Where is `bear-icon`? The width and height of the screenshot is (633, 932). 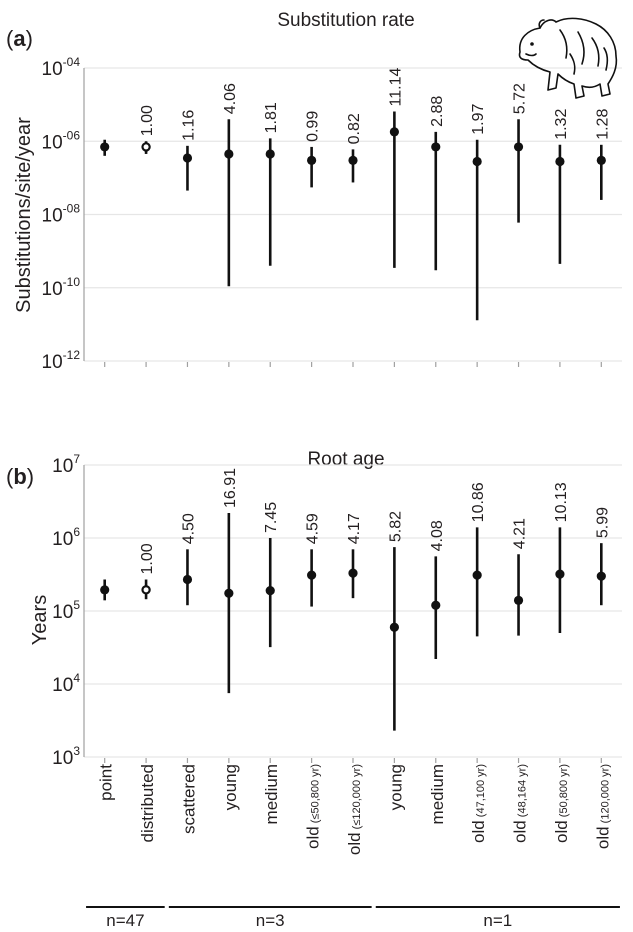
bear-icon is located at coordinates (568, 58).